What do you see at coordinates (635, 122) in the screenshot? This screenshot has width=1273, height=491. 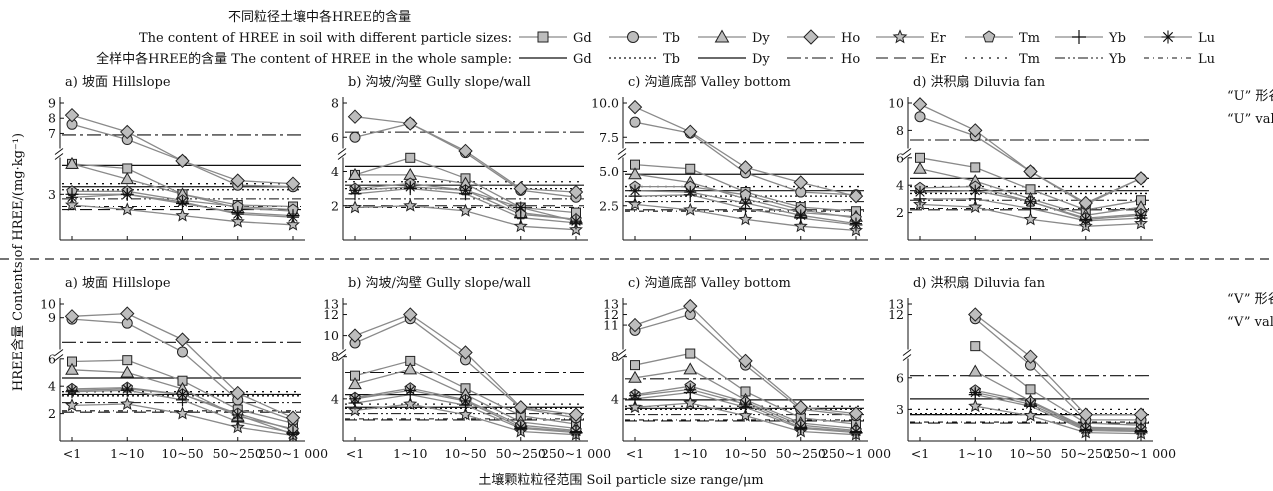 I see `point-tb` at bounding box center [635, 122].